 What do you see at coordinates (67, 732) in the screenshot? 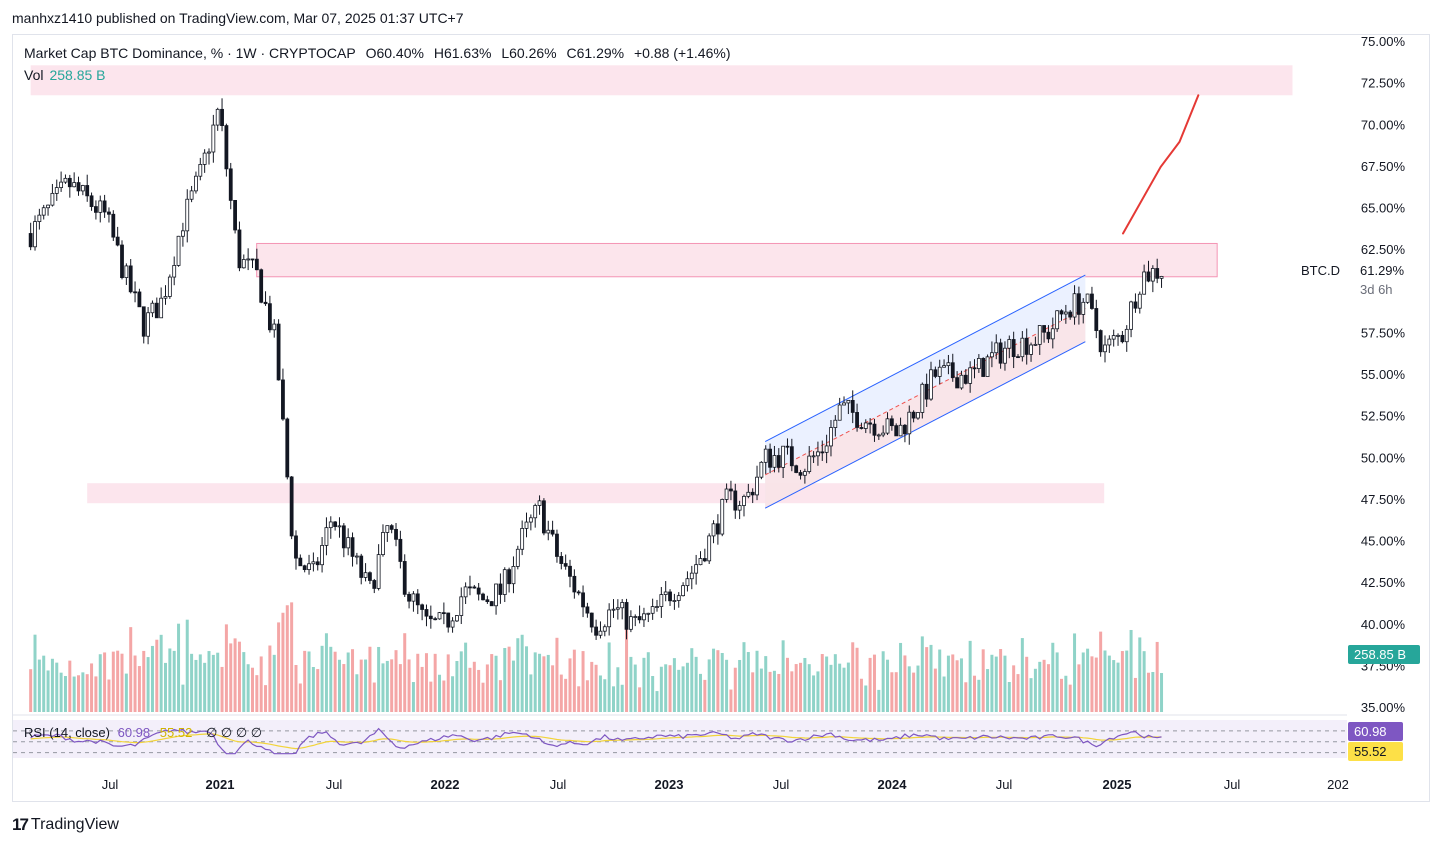
I see `rsi-label: RSI (14, close)` at bounding box center [67, 732].